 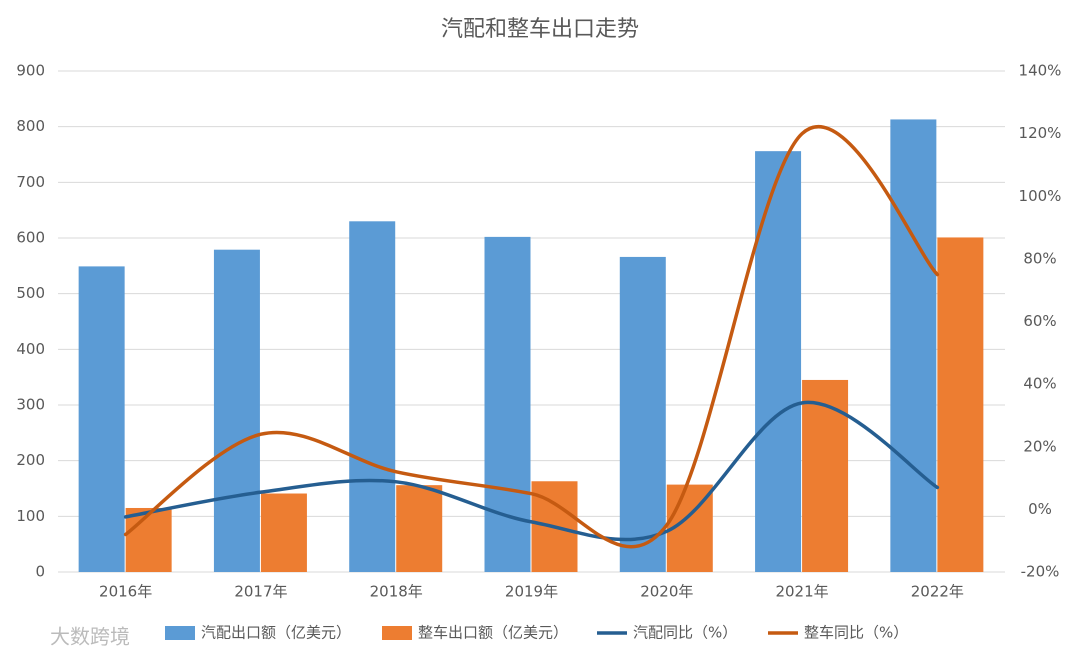 What do you see at coordinates (1039, 446) in the screenshot?
I see `y2-tick-label: 20%` at bounding box center [1039, 446].